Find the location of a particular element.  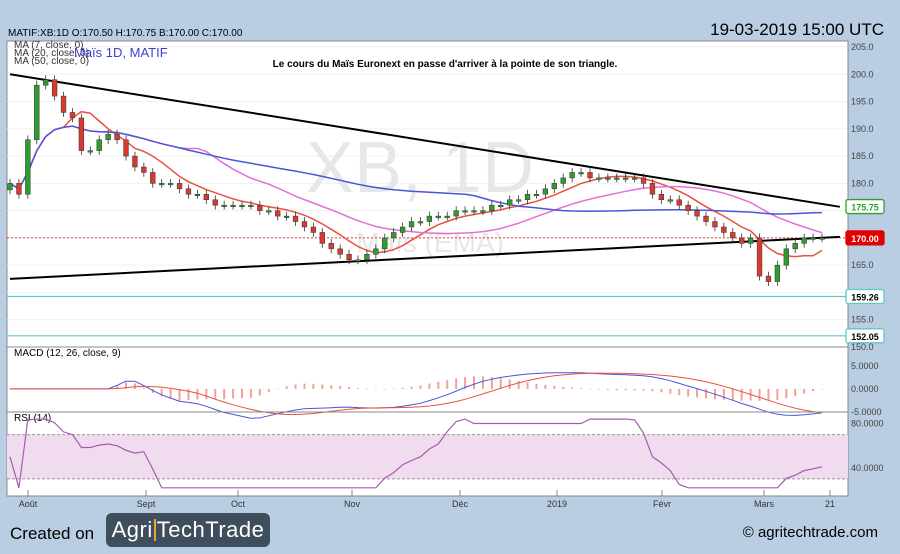

agritechtrade-logo: Agri TechTrade is located at coordinates (188, 530).